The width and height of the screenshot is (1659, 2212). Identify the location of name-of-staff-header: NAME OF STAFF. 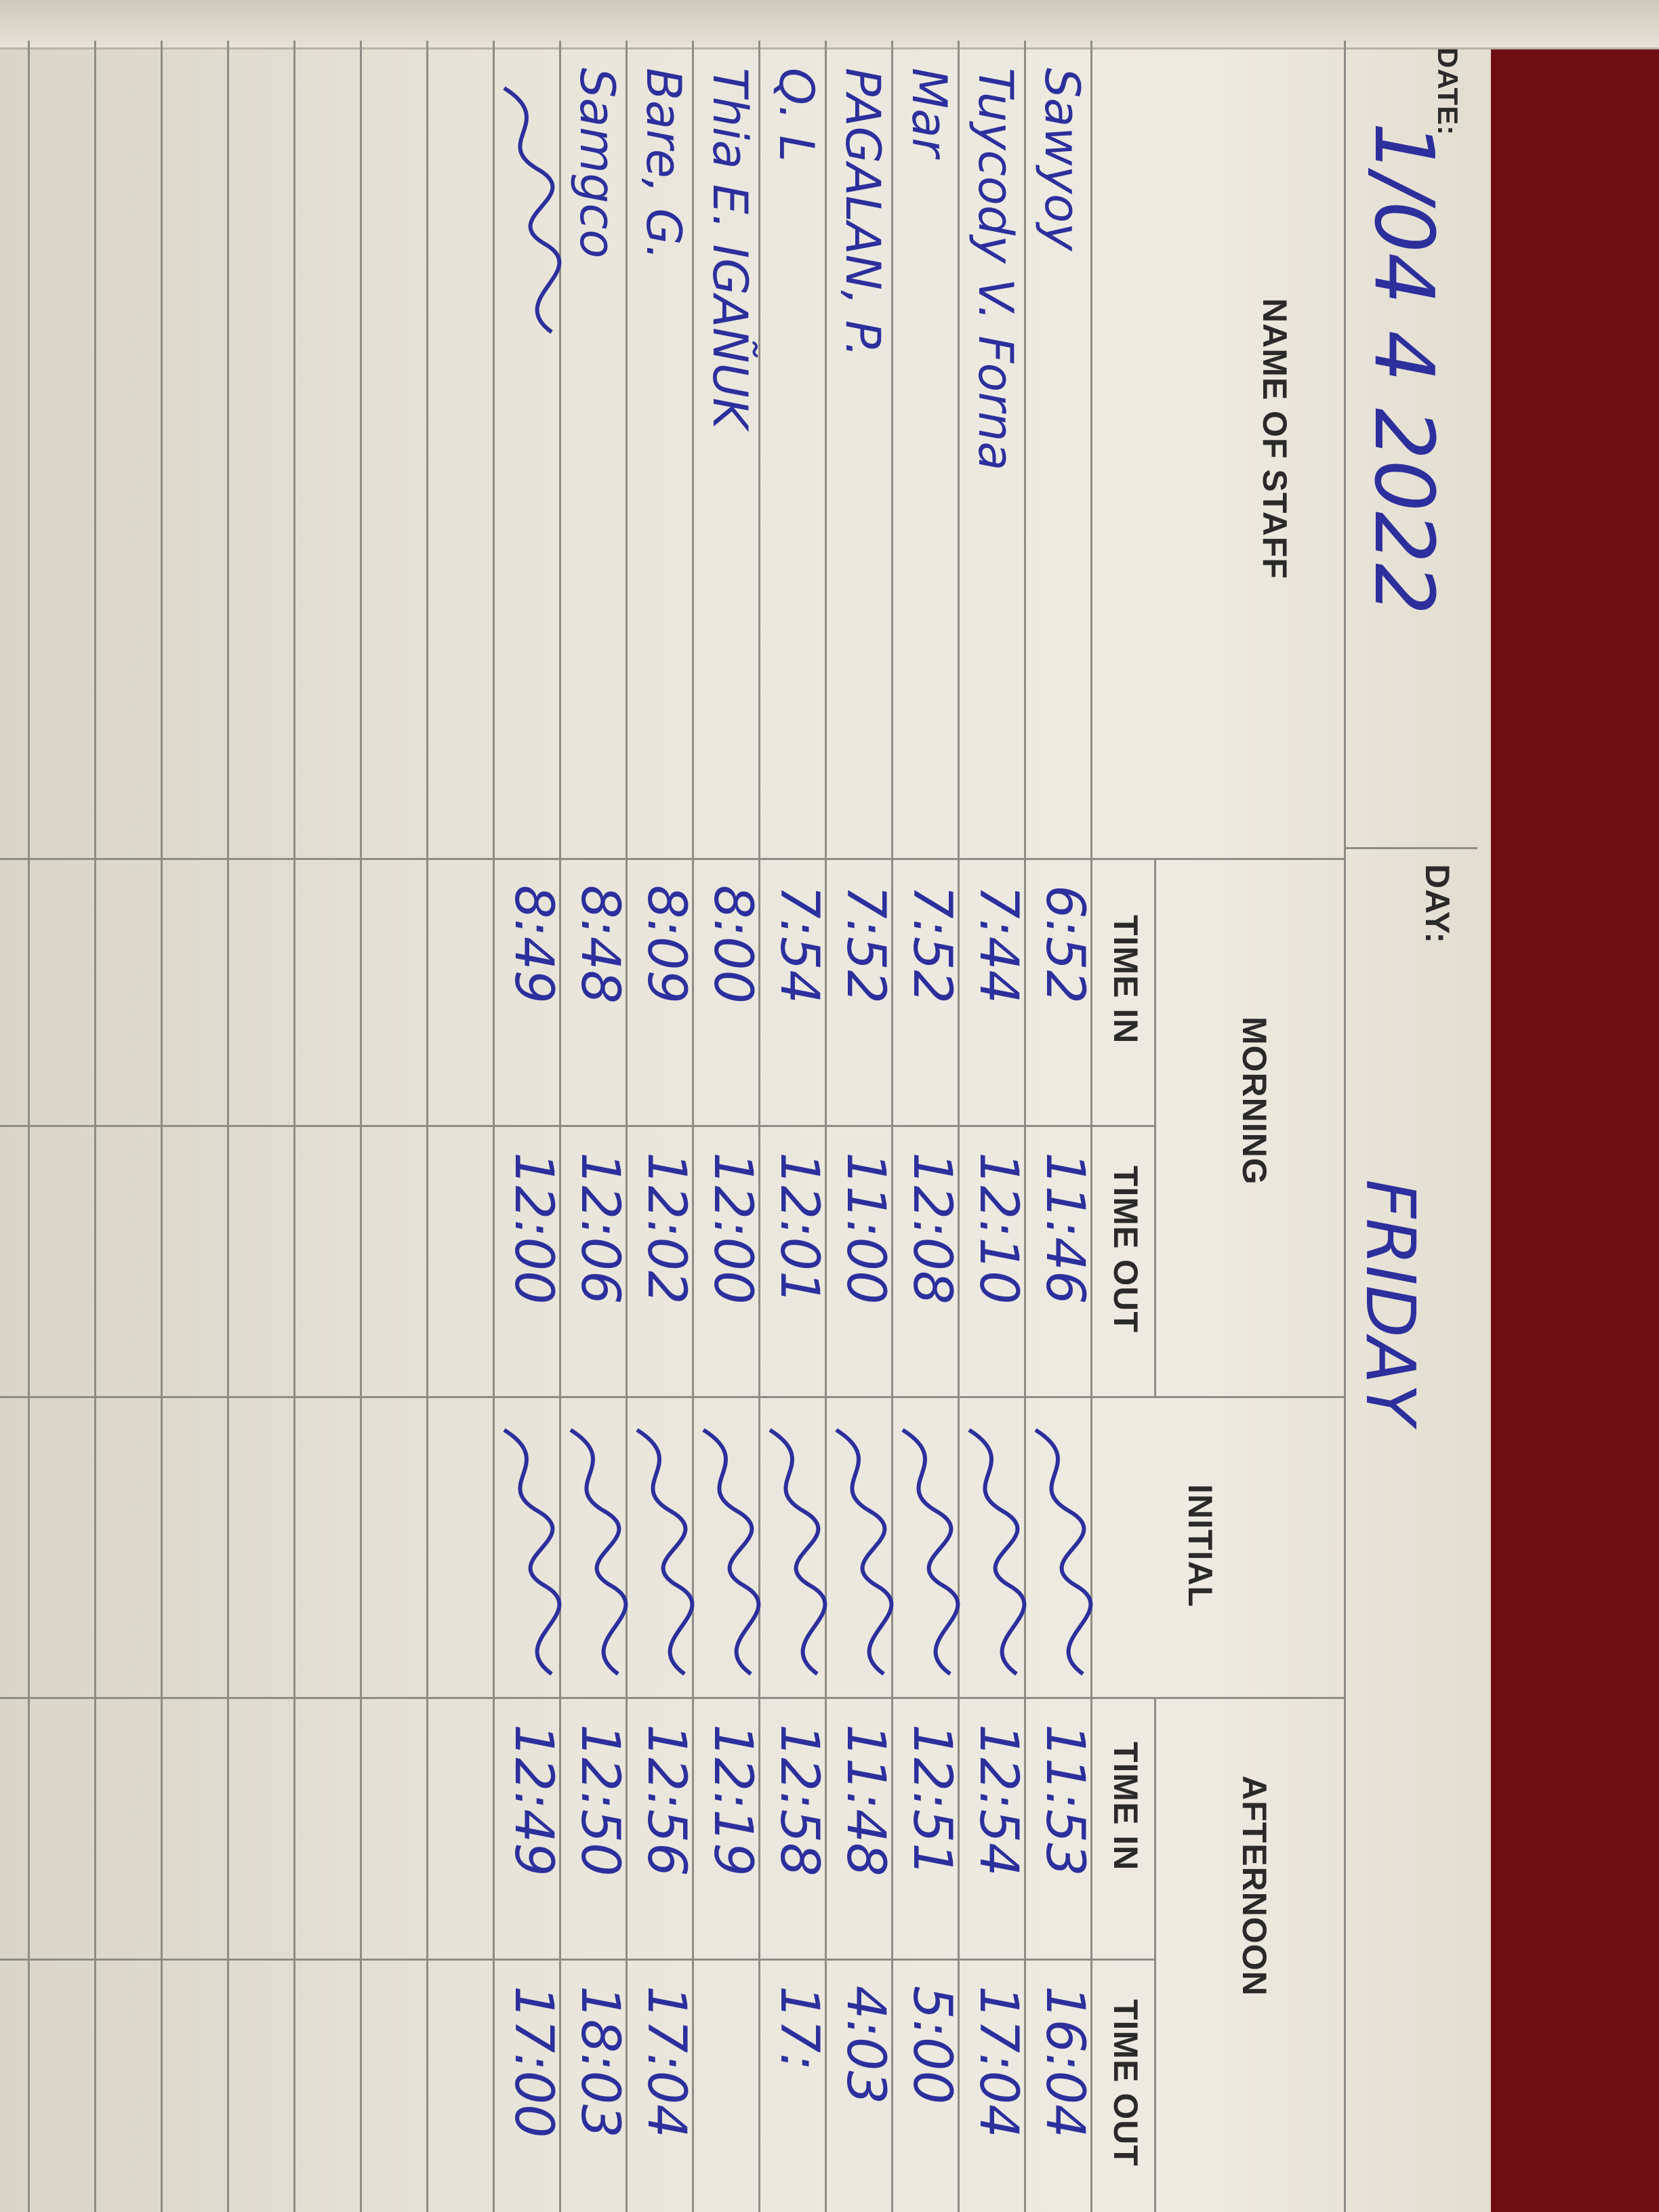
(1275, 439).